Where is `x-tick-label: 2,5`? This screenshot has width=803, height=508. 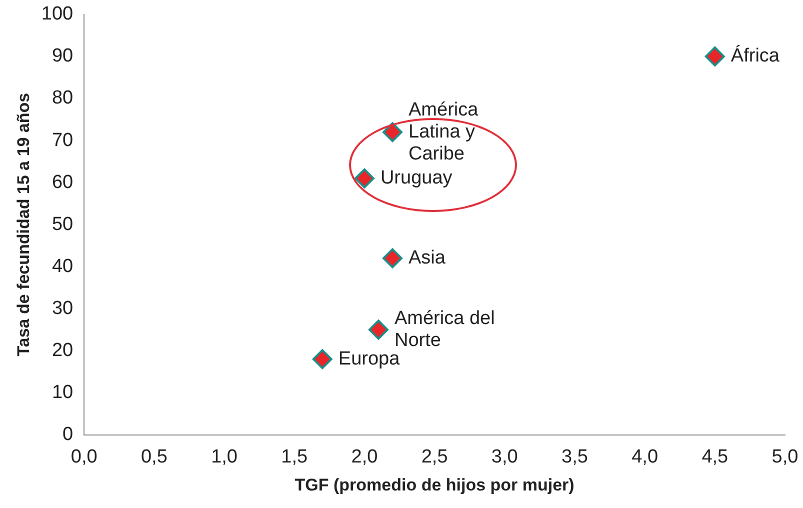 x-tick-label: 2,5 is located at coordinates (434, 457).